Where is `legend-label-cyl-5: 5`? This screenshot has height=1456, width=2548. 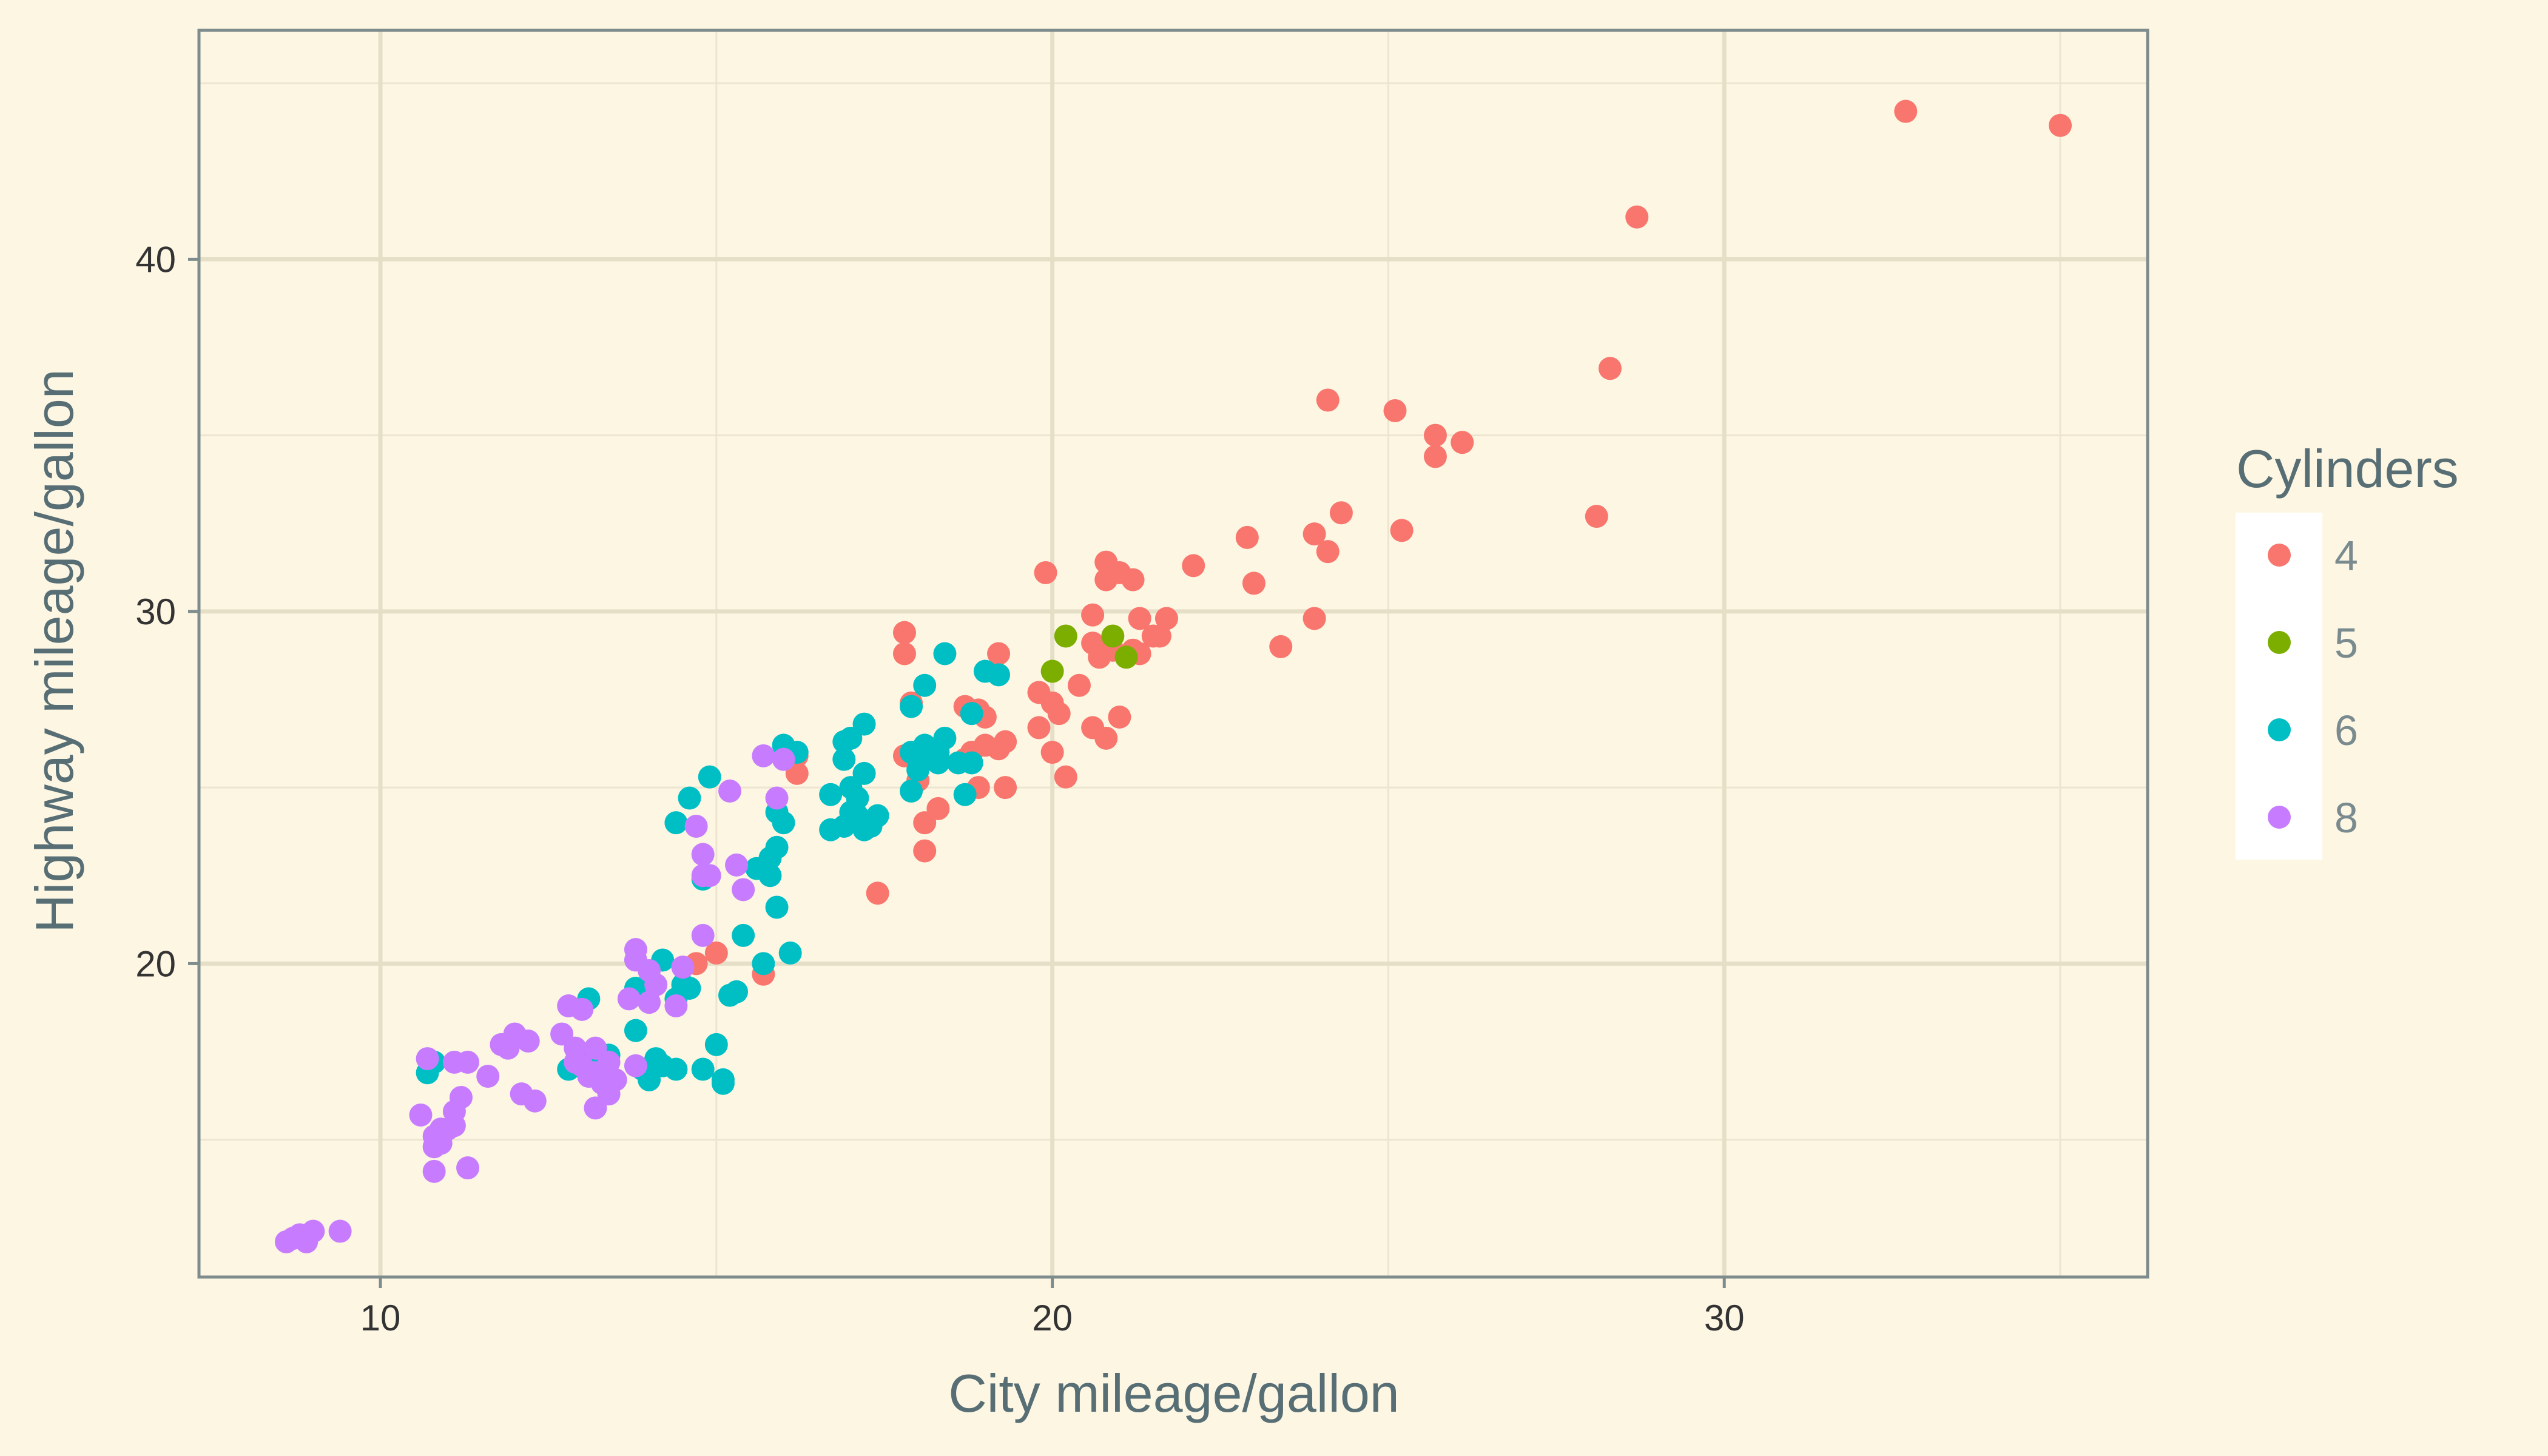
legend-label-cyl-5: 5 is located at coordinates (2346, 643).